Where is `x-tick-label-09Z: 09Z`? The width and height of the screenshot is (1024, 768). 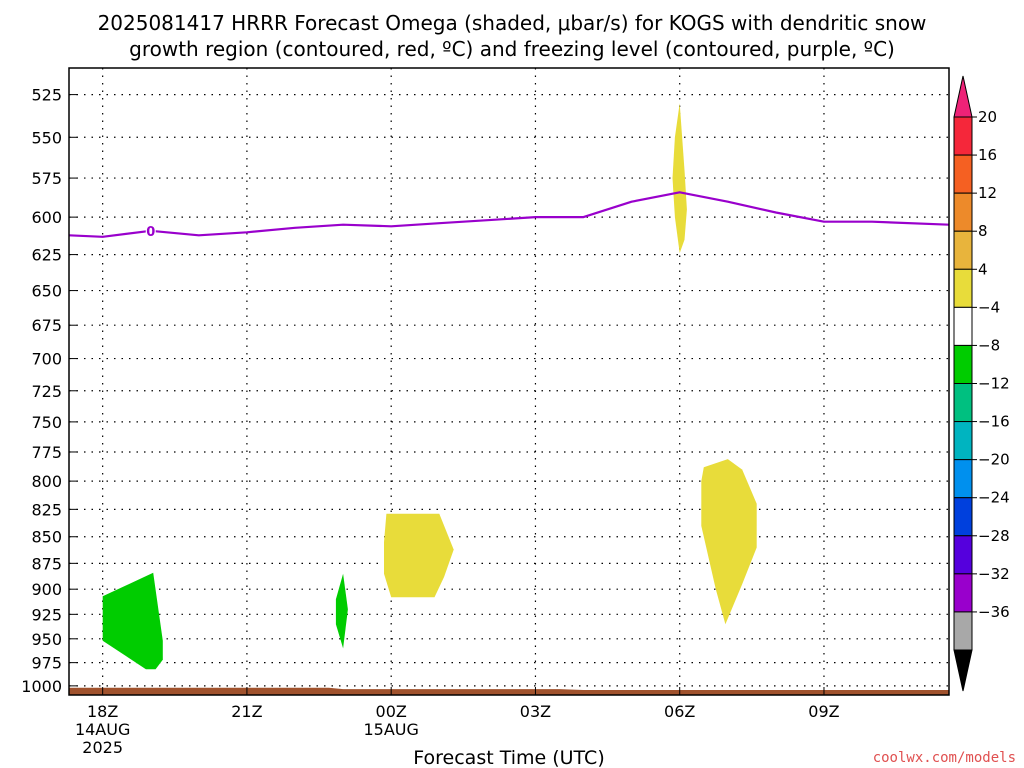
x-tick-label-09Z: 09Z is located at coordinates (823, 711).